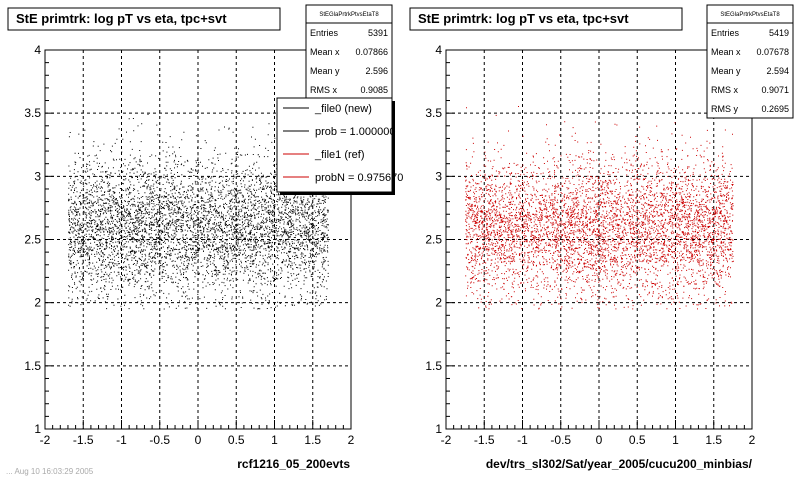  What do you see at coordinates (779, 33) in the screenshot?
I see `stats-value: 5419` at bounding box center [779, 33].